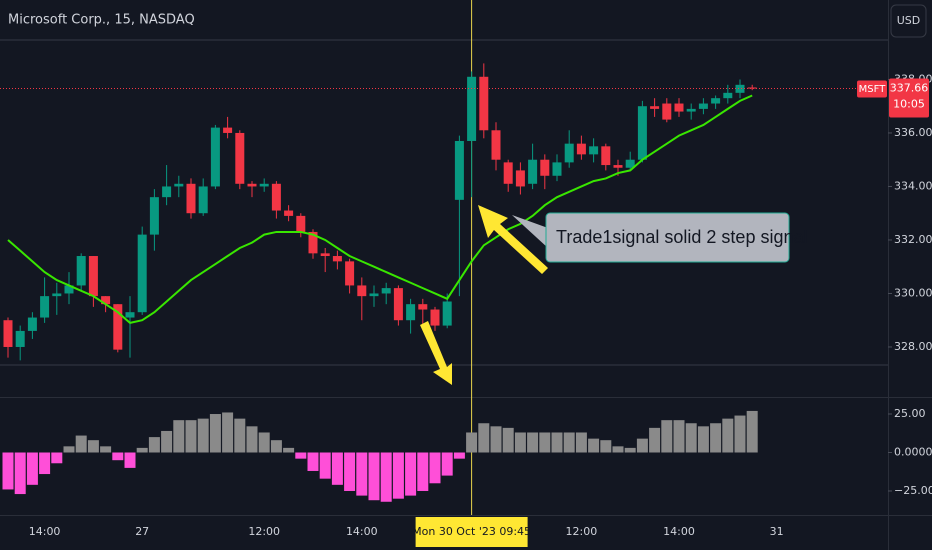 This screenshot has width=932, height=550. I want to click on y-tick-label: 25.00, so click(910, 413).